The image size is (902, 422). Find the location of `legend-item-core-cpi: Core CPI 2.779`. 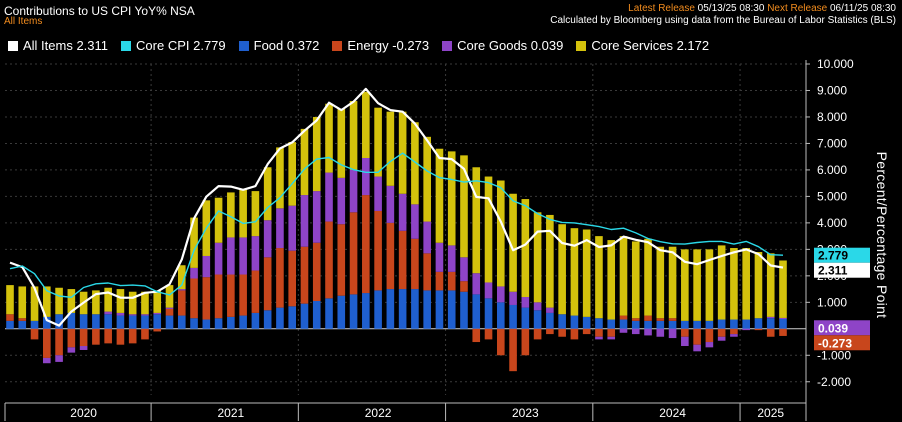

legend-item-core-cpi: Core CPI 2.779 is located at coordinates (173, 45).